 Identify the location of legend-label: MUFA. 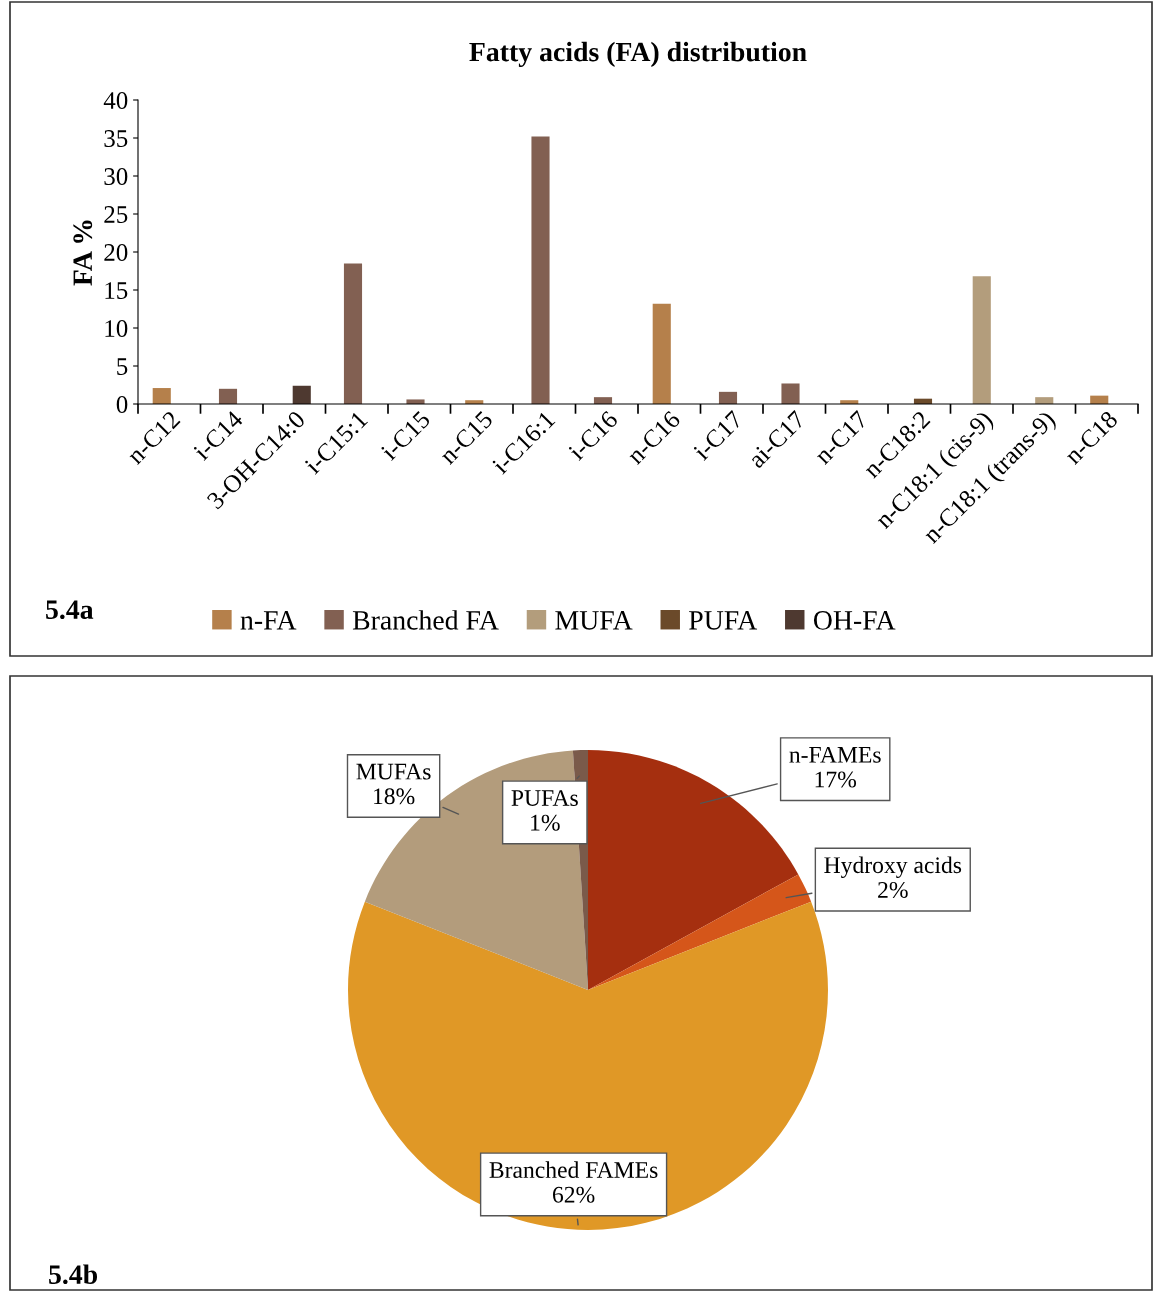
(594, 620).